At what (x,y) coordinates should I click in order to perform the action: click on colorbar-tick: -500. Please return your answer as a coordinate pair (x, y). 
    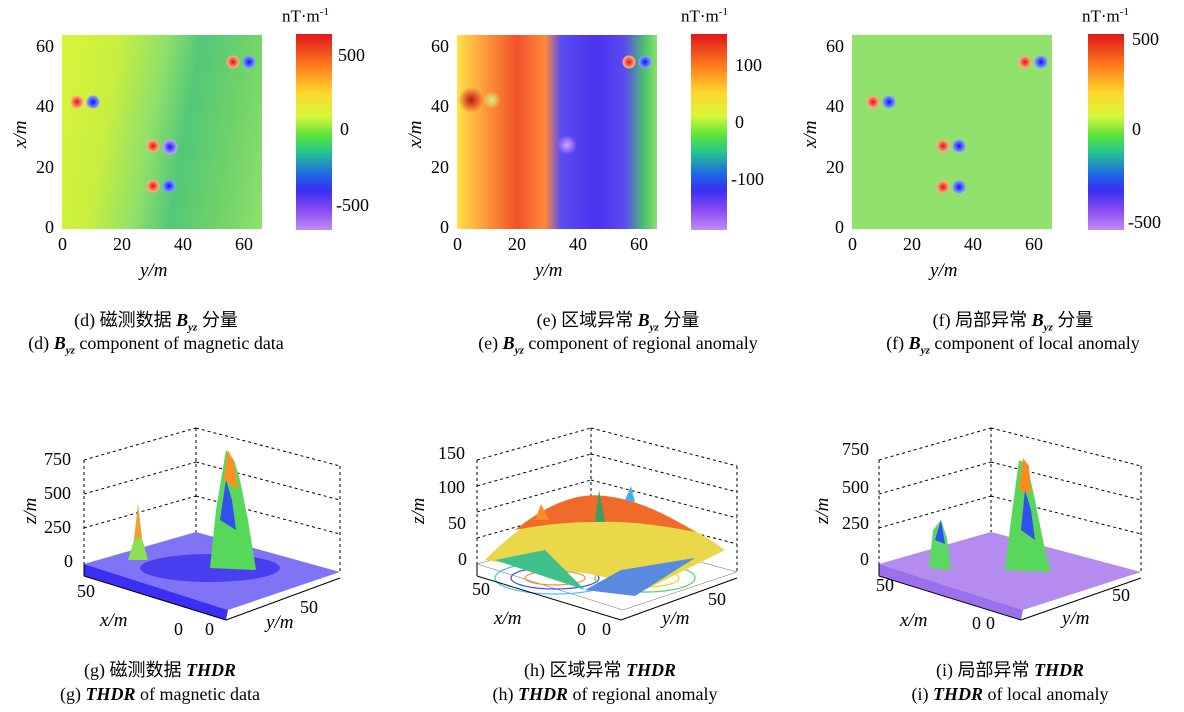
    Looking at the image, I should click on (1144, 222).